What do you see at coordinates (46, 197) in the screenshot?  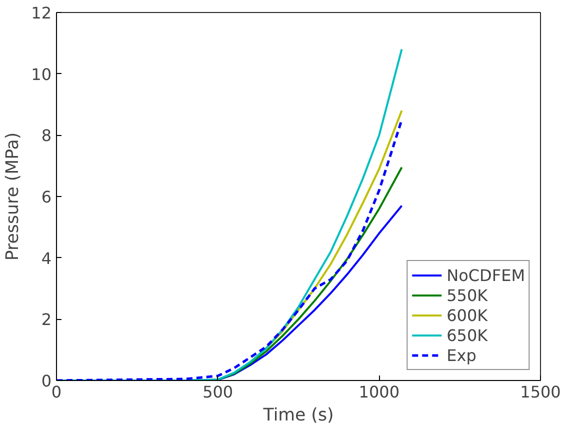 I see `y-tick-label: 6` at bounding box center [46, 197].